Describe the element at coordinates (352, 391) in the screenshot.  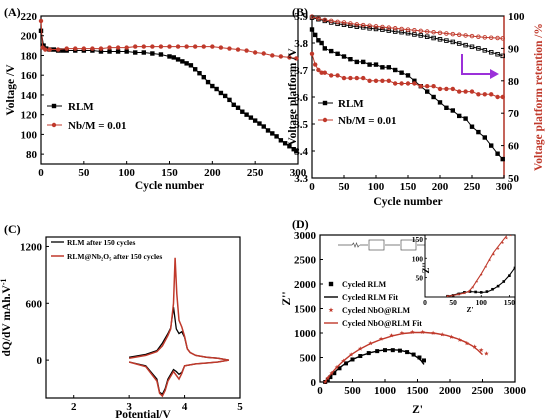
I see `x-tick-label: 500` at that location.